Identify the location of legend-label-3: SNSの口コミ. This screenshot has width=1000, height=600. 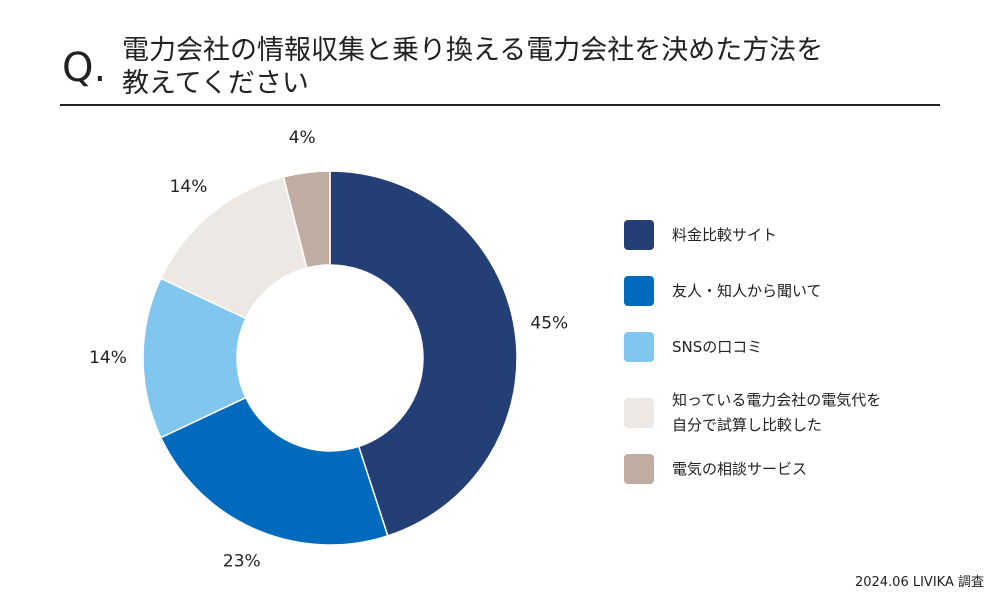
(717, 347).